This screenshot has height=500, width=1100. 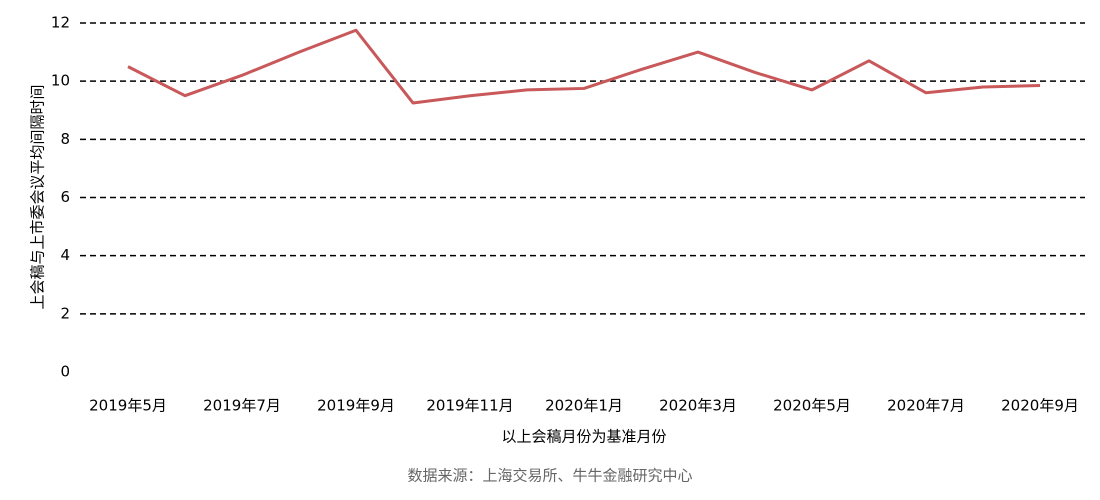 What do you see at coordinates (65, 255) in the screenshot?
I see `y-tick-label: 4` at bounding box center [65, 255].